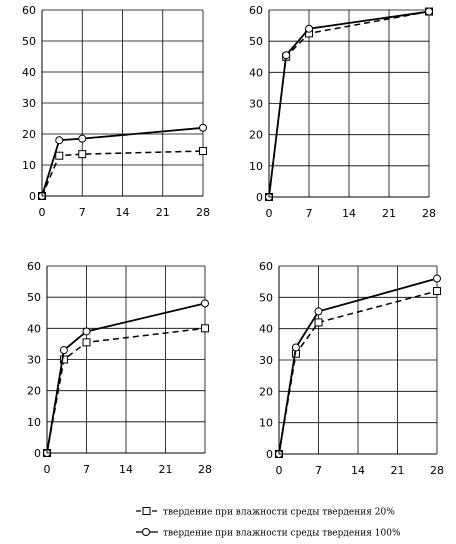  Describe the element at coordinates (146, 511) in the screenshot. I see `legend-square-marker` at that location.